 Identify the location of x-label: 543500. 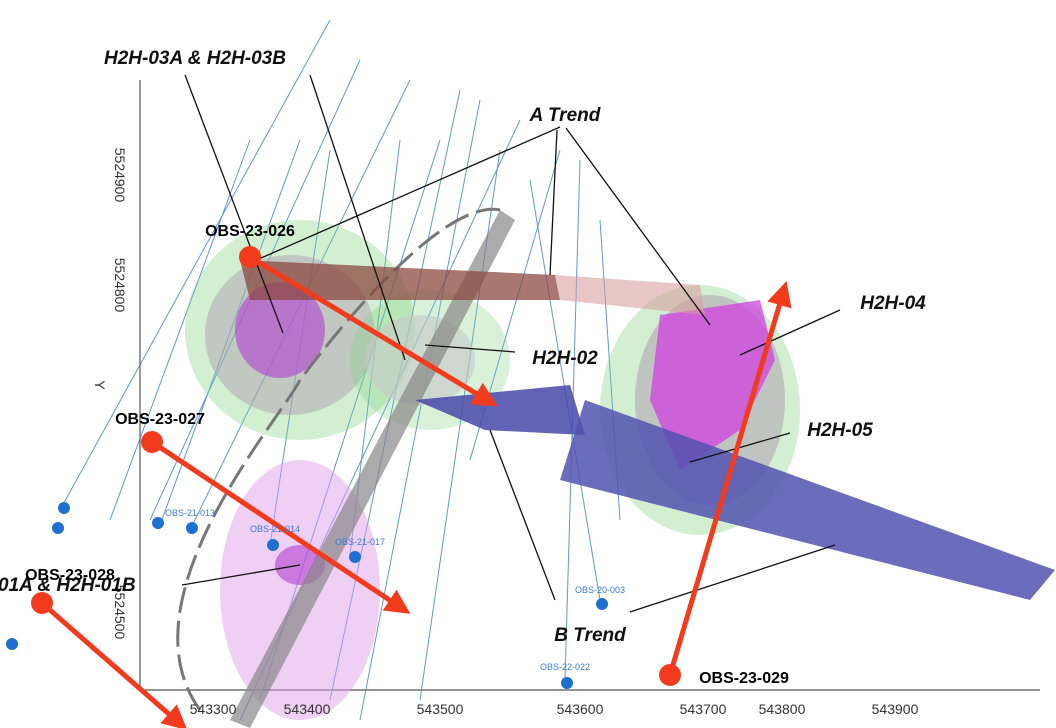
(440, 709).